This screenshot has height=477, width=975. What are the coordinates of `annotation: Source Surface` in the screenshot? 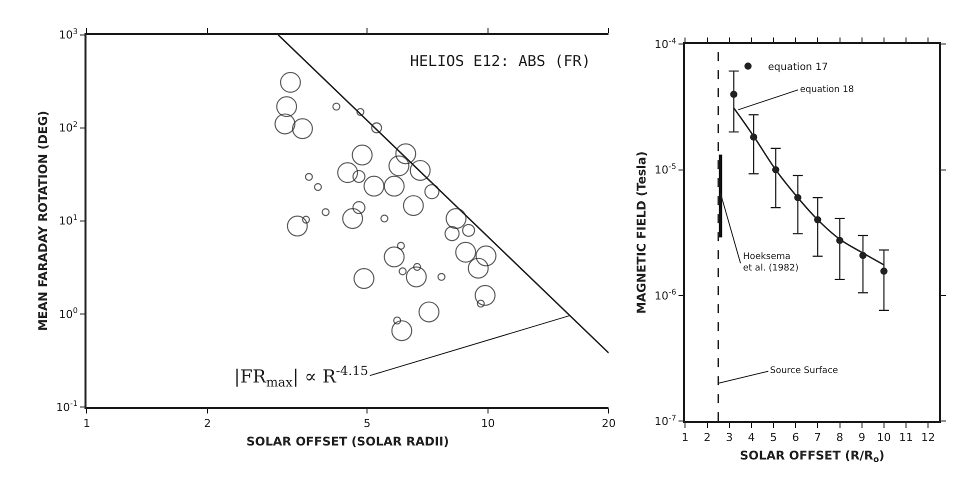 It's located at (804, 371).